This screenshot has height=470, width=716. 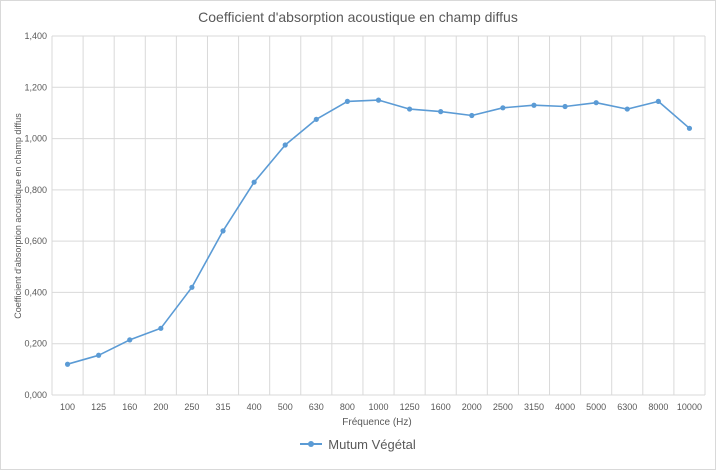 I want to click on legend-entry: Mutum Végétal, so click(x=358, y=444).